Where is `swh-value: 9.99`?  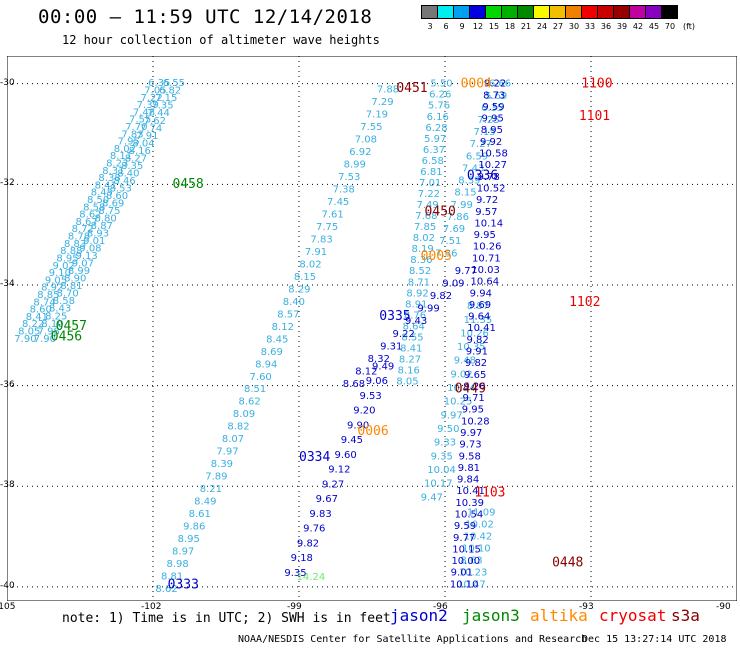
swh-value: 9.99 is located at coordinates (428, 309).